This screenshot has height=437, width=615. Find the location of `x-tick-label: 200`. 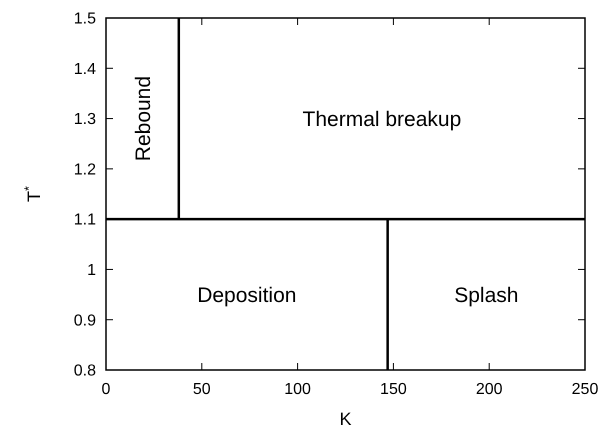

x-tick-label: 200 is located at coordinates (489, 389).